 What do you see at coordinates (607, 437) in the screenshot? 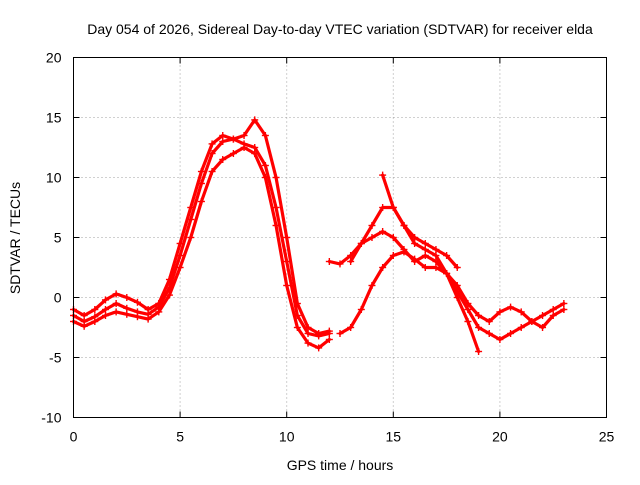
I see `x-tick-label: 25` at bounding box center [607, 437].